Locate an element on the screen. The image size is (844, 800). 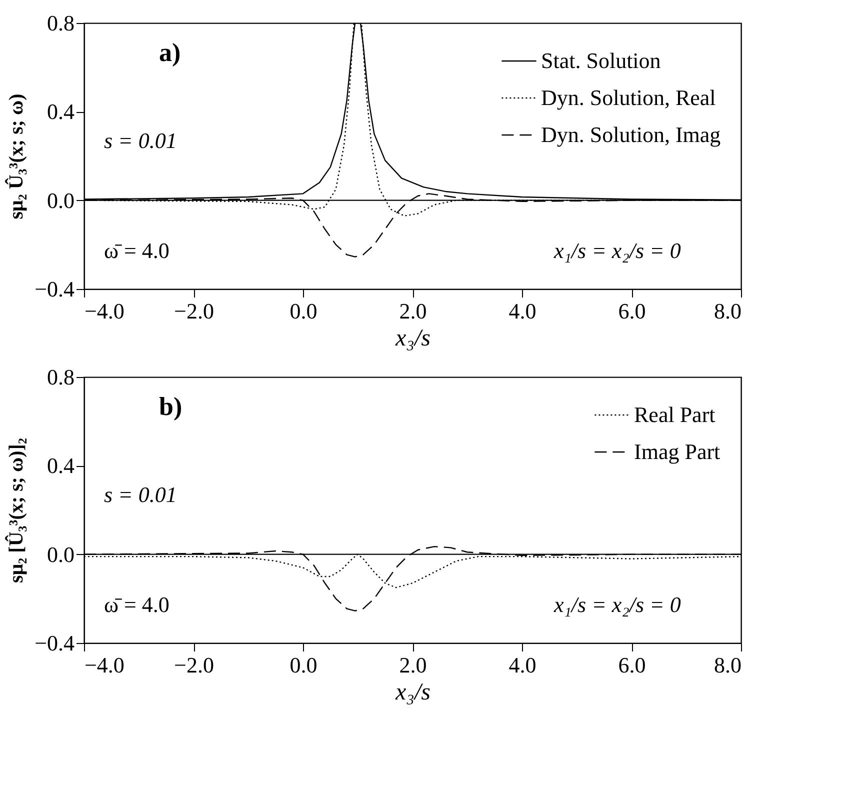
legend-label: Imag Part is located at coordinates (677, 451).